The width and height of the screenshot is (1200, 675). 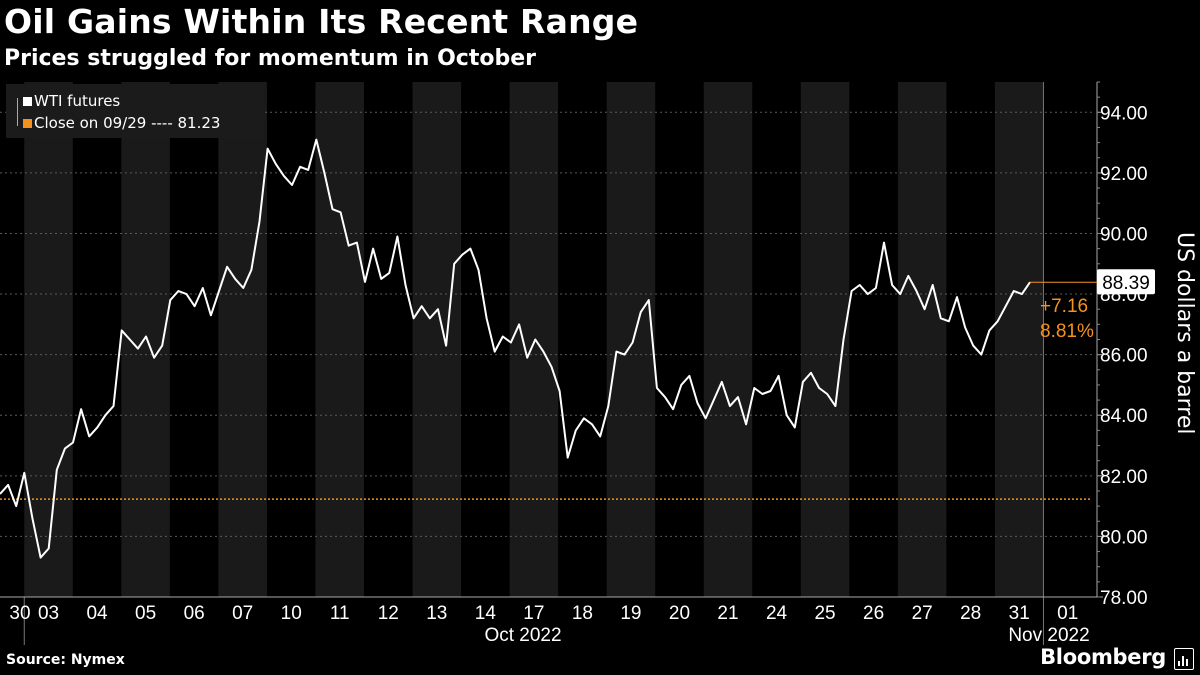 I want to click on x-tick-label: 25, so click(x=824, y=613).